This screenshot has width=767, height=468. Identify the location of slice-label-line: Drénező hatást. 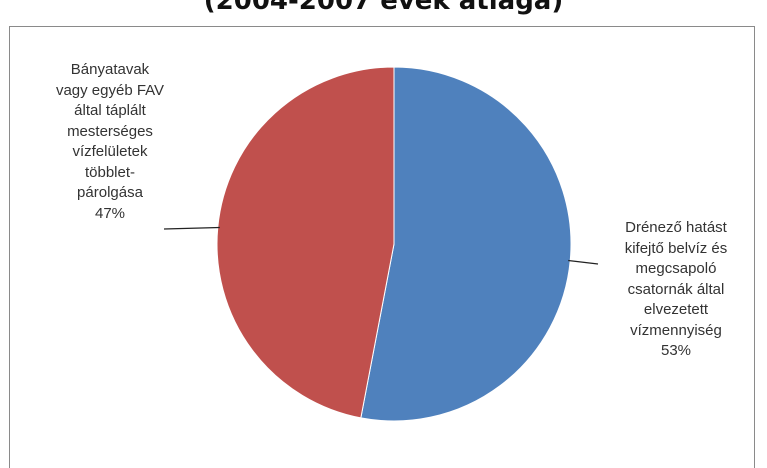
(676, 227).